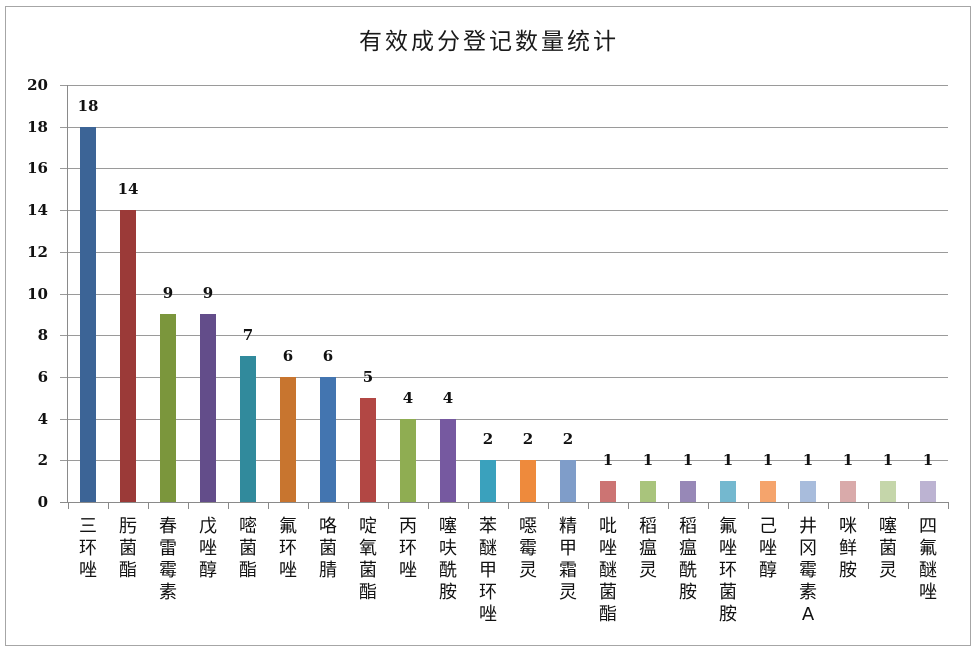  What do you see at coordinates (248, 526) in the screenshot?
I see `x-label-char: 嘧` at bounding box center [248, 526].